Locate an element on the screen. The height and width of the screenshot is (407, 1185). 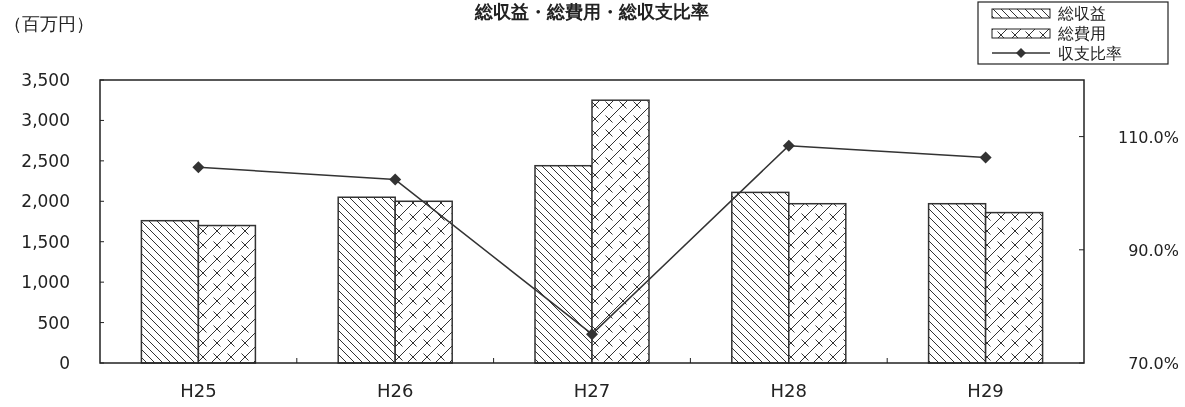
y2-tick-label: 110.0% is located at coordinates (1148, 137).